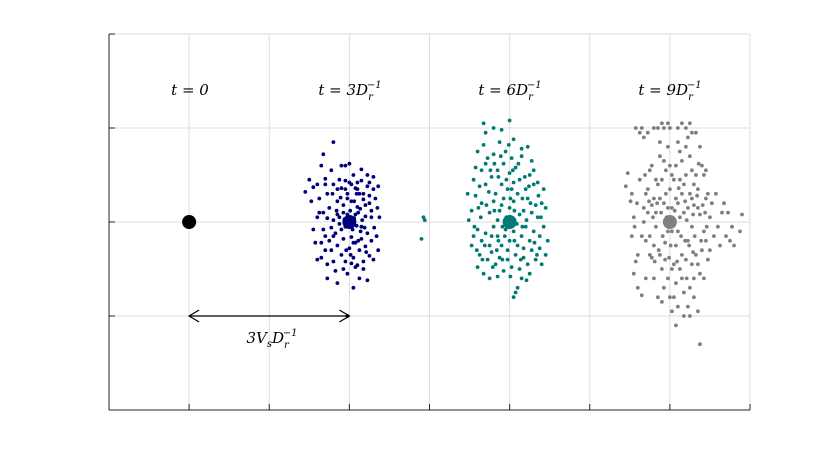 Image resolution: width=830 pixels, height=461 pixels. What do you see at coordinates (189, 222) in the screenshot?
I see `center-marker-t0` at bounding box center [189, 222].